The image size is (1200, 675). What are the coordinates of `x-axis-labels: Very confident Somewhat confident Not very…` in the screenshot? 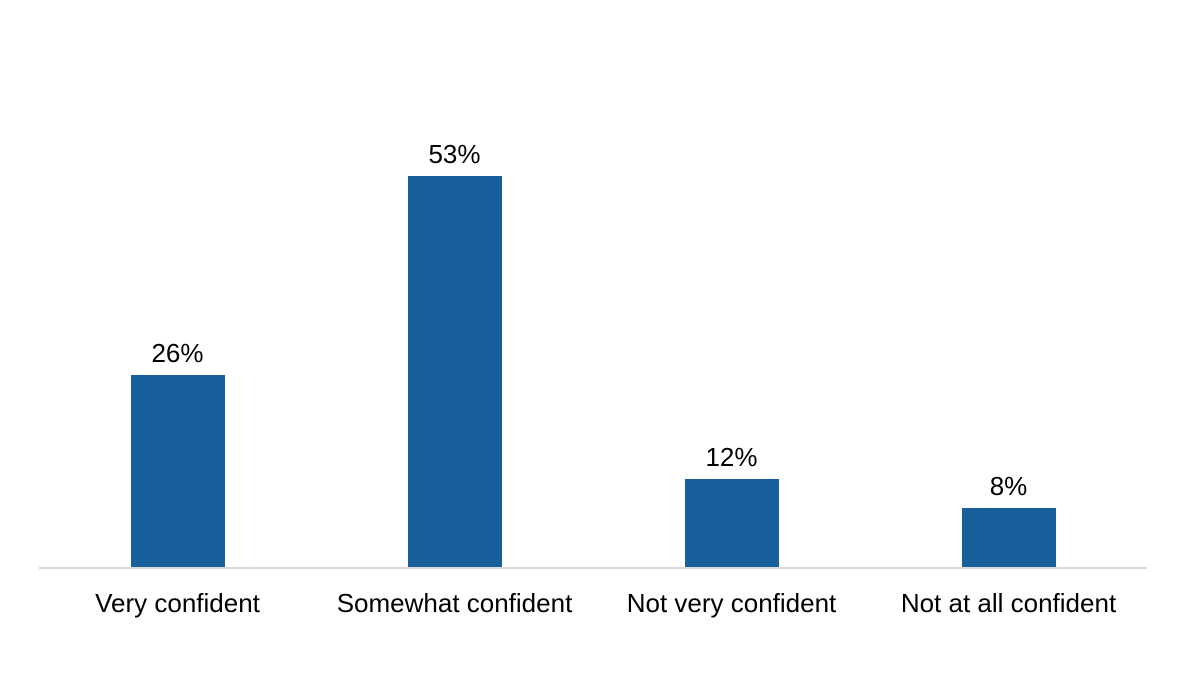 It's located at (593, 603).